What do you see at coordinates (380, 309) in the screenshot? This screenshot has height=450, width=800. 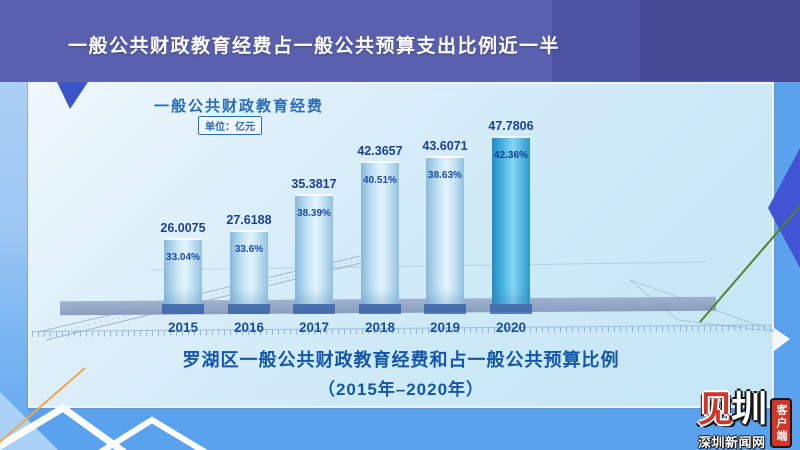 I see `bar-base-shadow-2018` at bounding box center [380, 309].